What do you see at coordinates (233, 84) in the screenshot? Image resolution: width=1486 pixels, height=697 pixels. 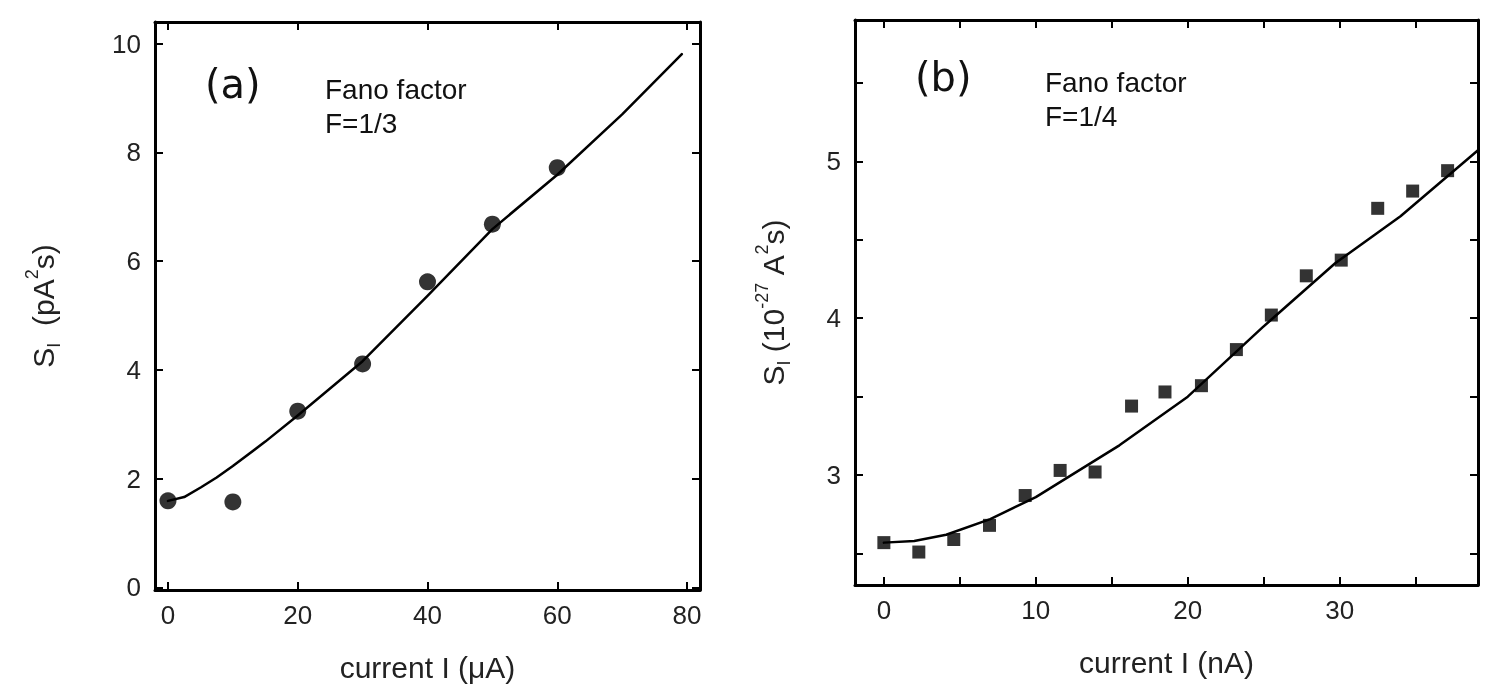 I see `annotation: (a)` at bounding box center [233, 84].